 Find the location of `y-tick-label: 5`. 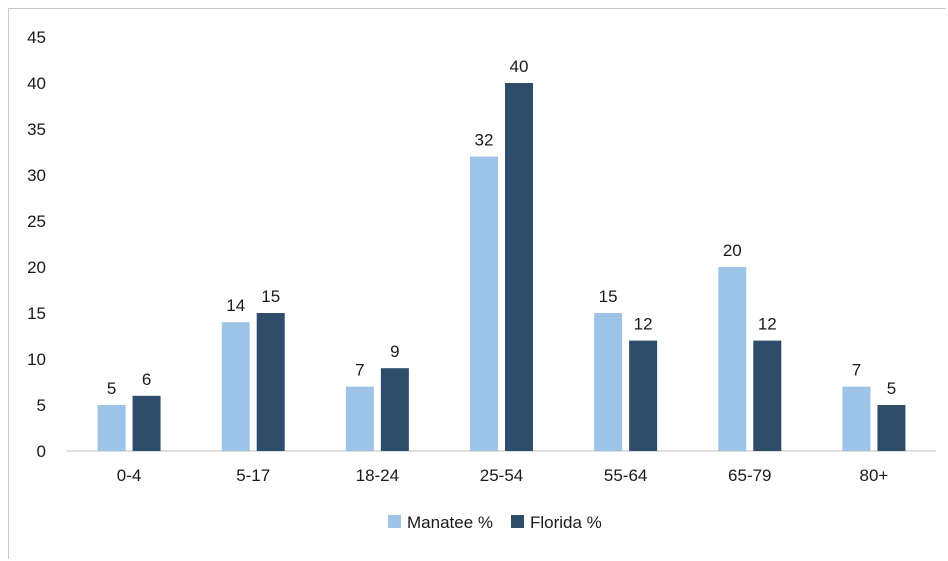

y-tick-label: 5 is located at coordinates (41, 405).